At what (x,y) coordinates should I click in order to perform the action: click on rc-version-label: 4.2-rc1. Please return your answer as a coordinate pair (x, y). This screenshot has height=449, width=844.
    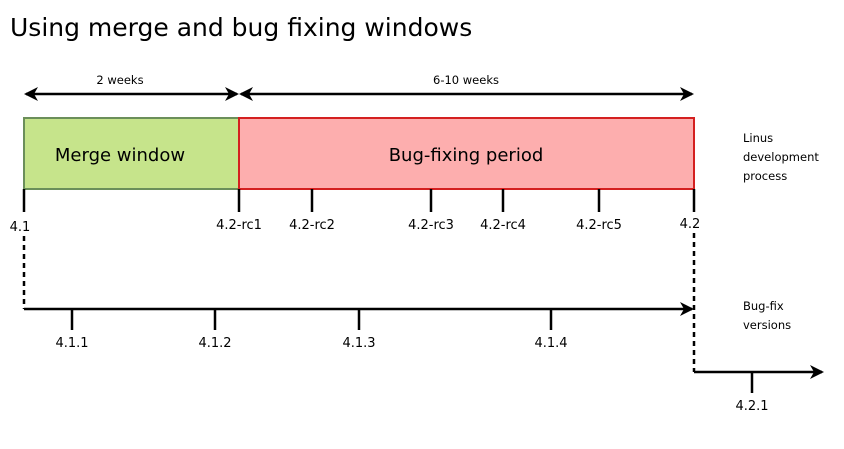
    Looking at the image, I should click on (239, 225).